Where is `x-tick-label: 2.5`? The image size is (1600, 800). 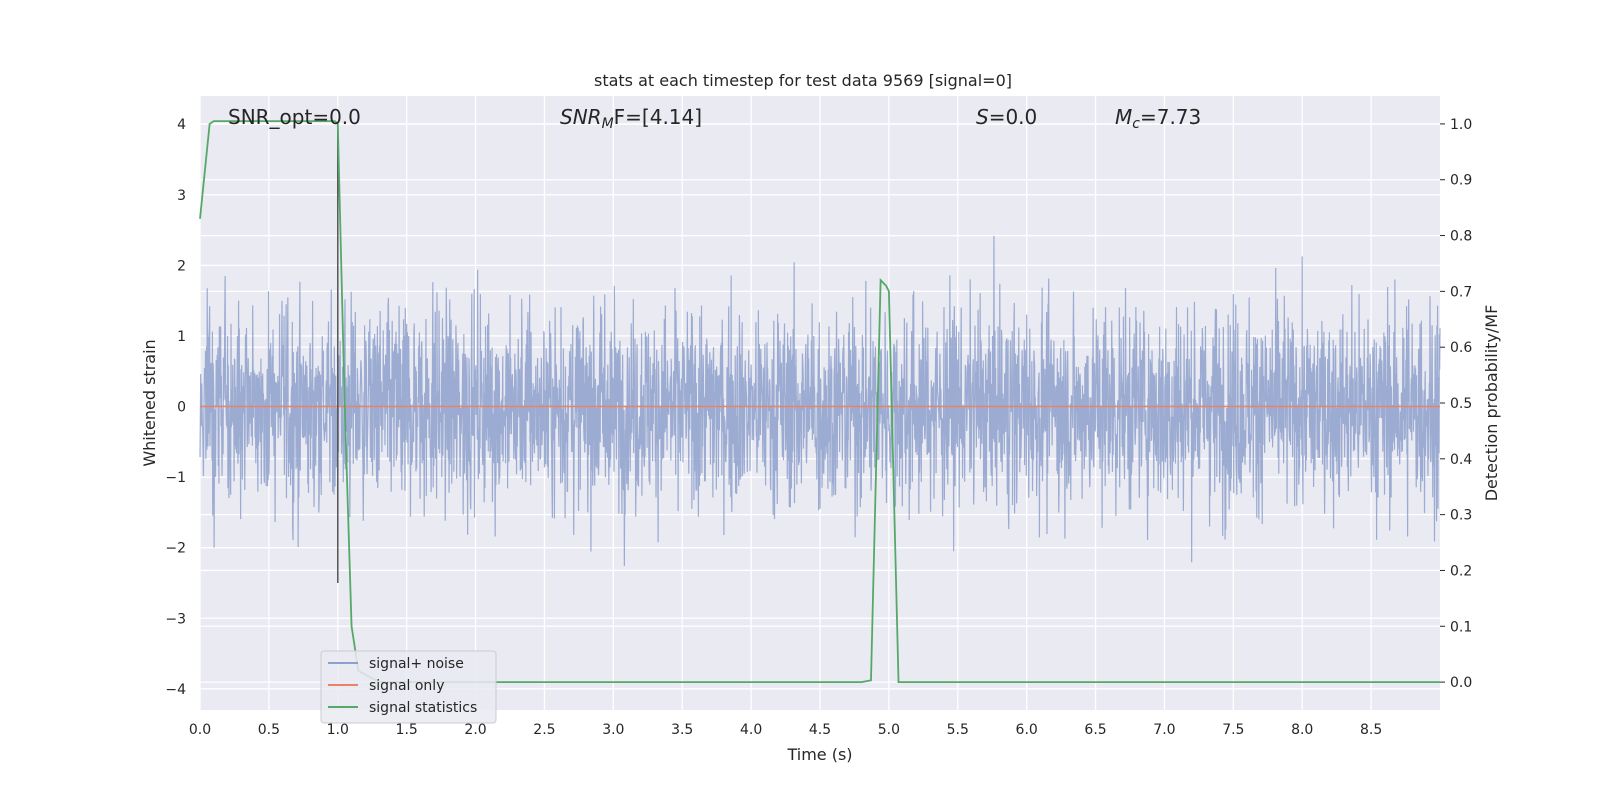 x-tick-label: 2.5 is located at coordinates (544, 730).